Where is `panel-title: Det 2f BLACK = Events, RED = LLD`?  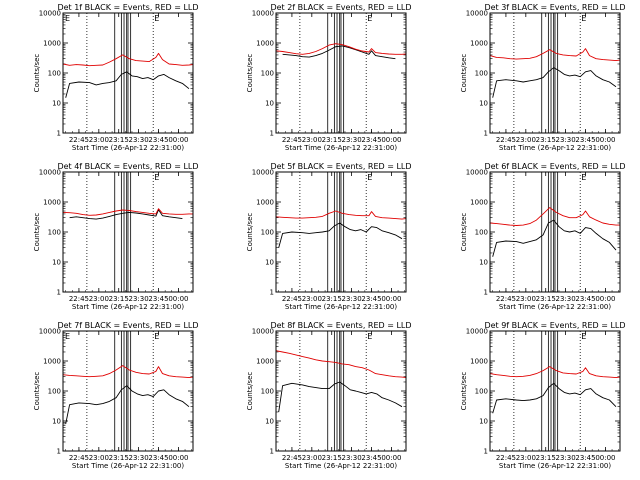
panel-title: Det 2f BLACK = Events, RED = LLD is located at coordinates (340, 7).